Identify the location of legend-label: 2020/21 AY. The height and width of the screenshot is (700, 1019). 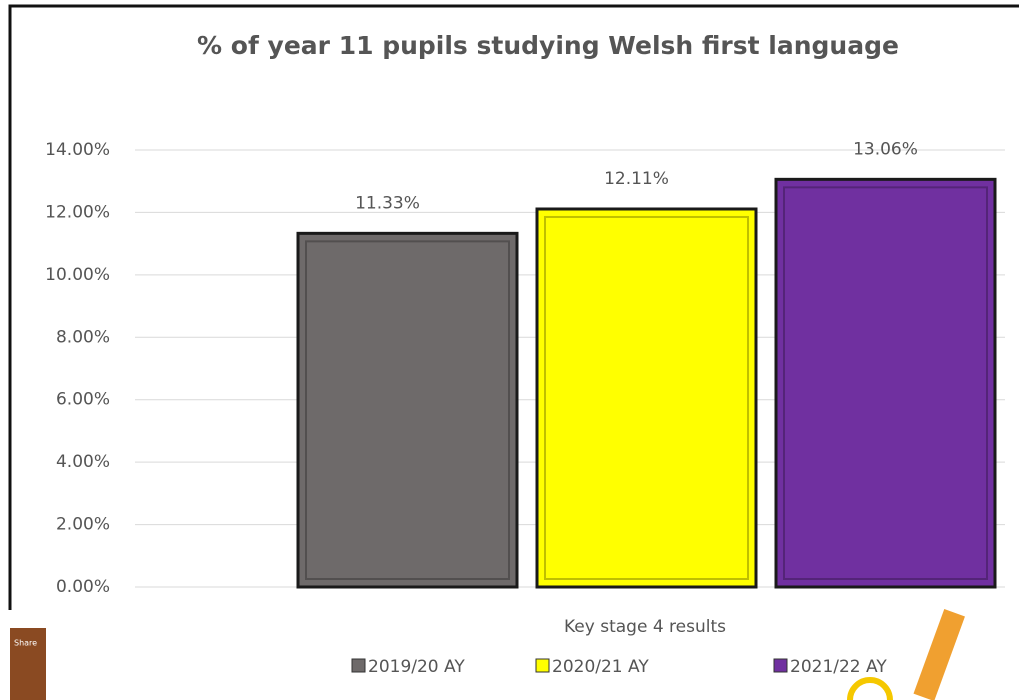
(600, 667).